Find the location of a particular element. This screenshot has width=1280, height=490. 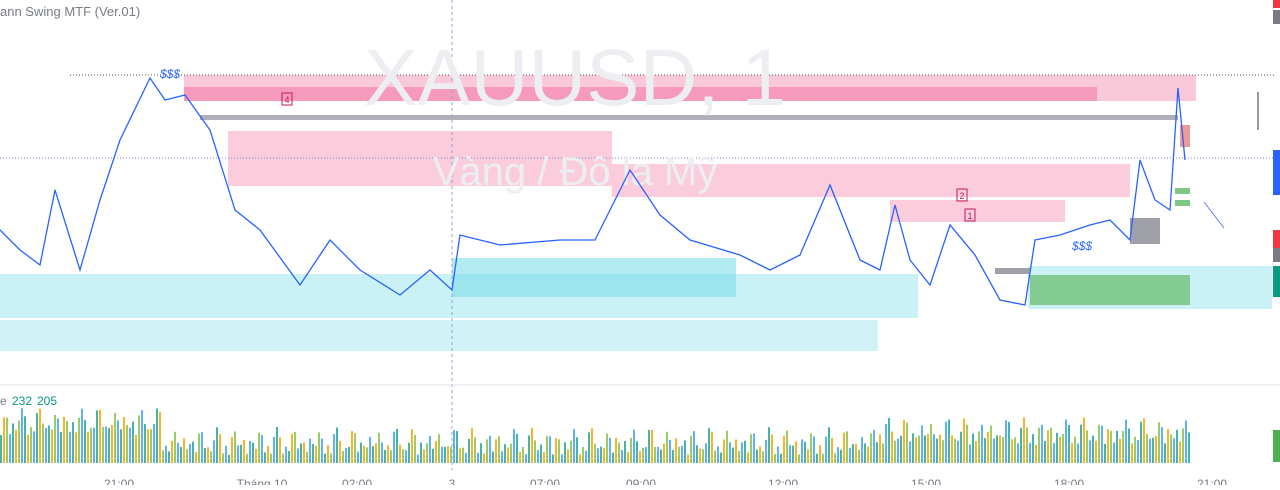

right-markers is located at coordinates (1276, 231).